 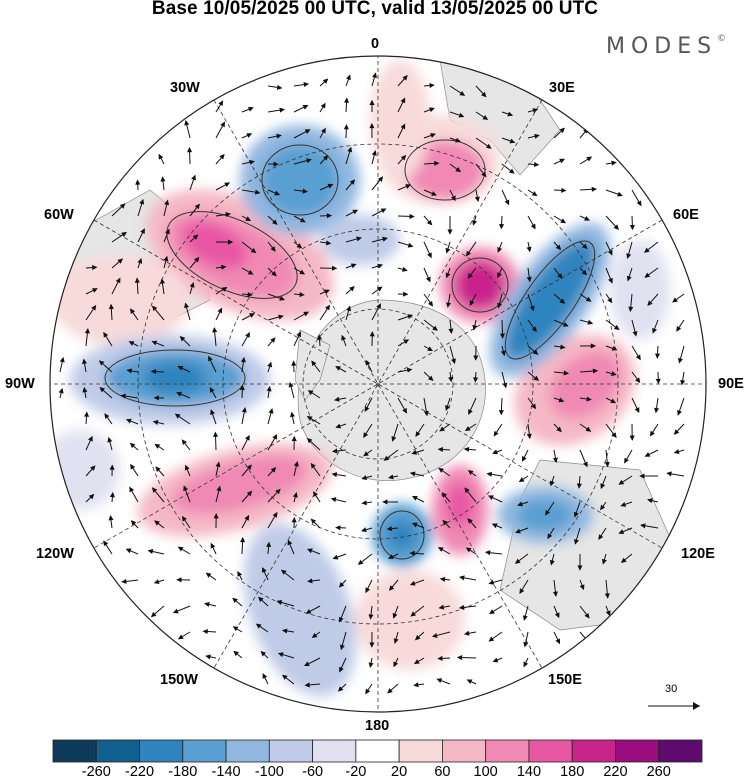 What do you see at coordinates (55, 554) in the screenshot?
I see `lon-label-120w: 120W` at bounding box center [55, 554].